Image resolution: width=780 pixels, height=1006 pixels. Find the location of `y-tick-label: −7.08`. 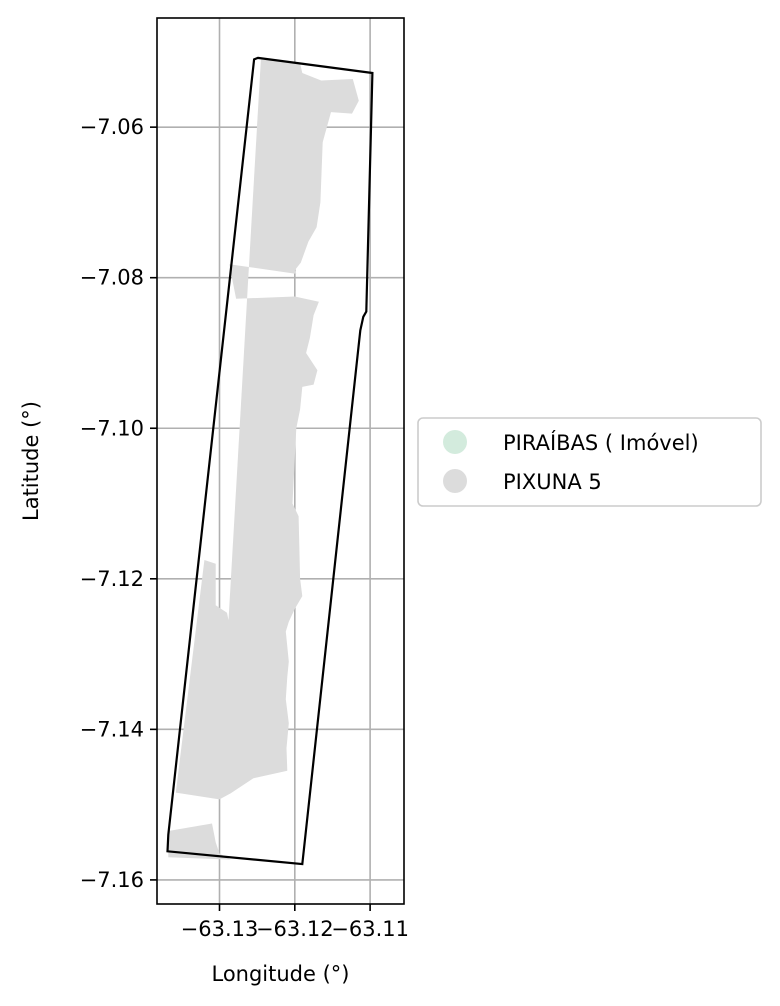

y-tick-label: −7.08 is located at coordinates (112, 278).